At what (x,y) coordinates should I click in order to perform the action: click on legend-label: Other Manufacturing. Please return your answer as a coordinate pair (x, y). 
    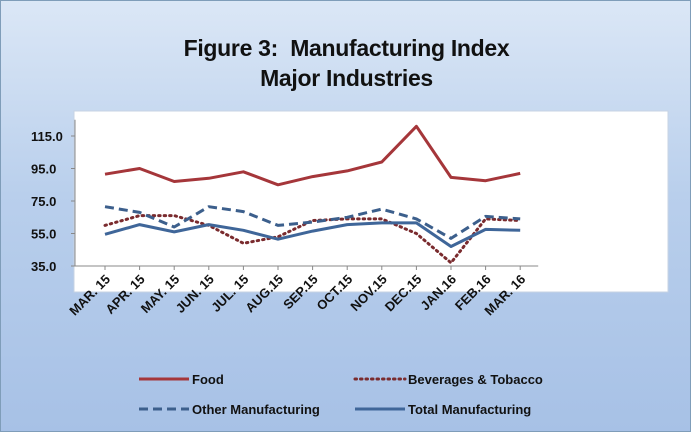
    Looking at the image, I should click on (256, 409).